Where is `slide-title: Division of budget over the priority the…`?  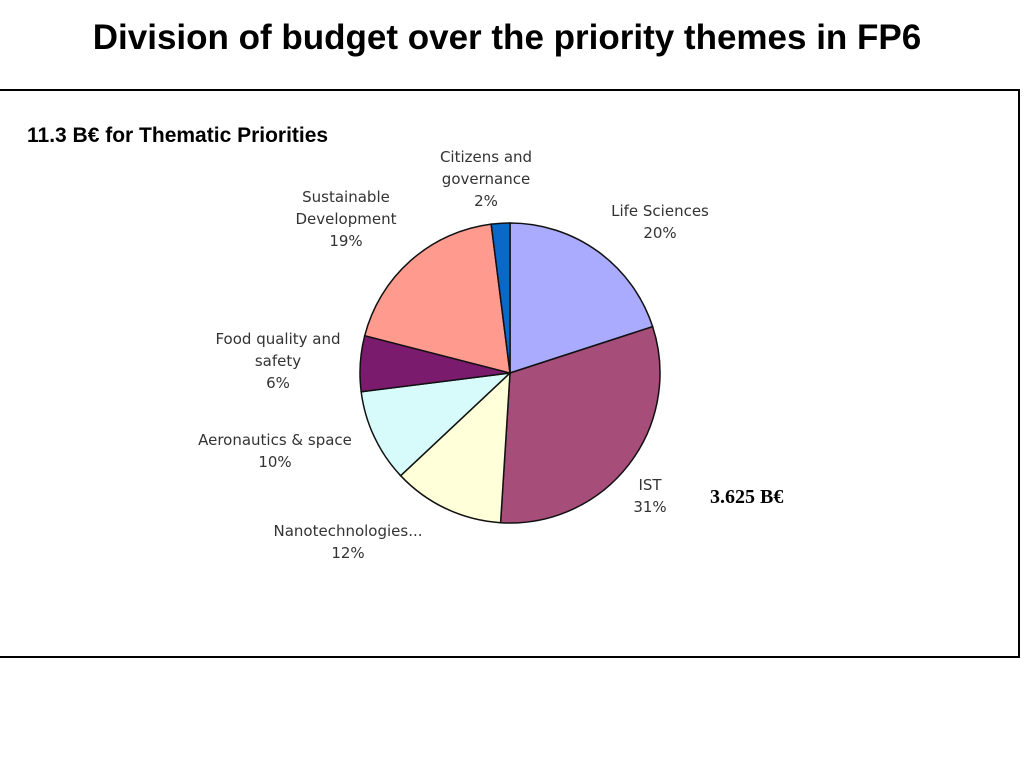 slide-title: Division of budget over the priority the… is located at coordinates (507, 37).